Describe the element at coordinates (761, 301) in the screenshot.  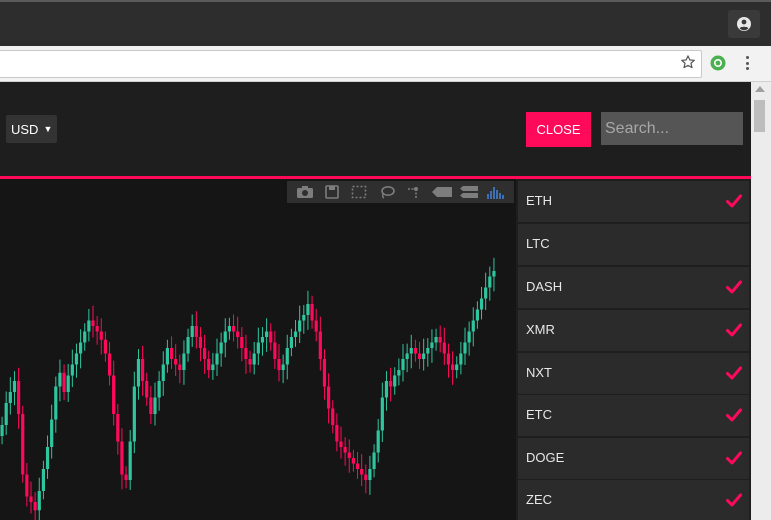
I see `scrollbar` at that location.